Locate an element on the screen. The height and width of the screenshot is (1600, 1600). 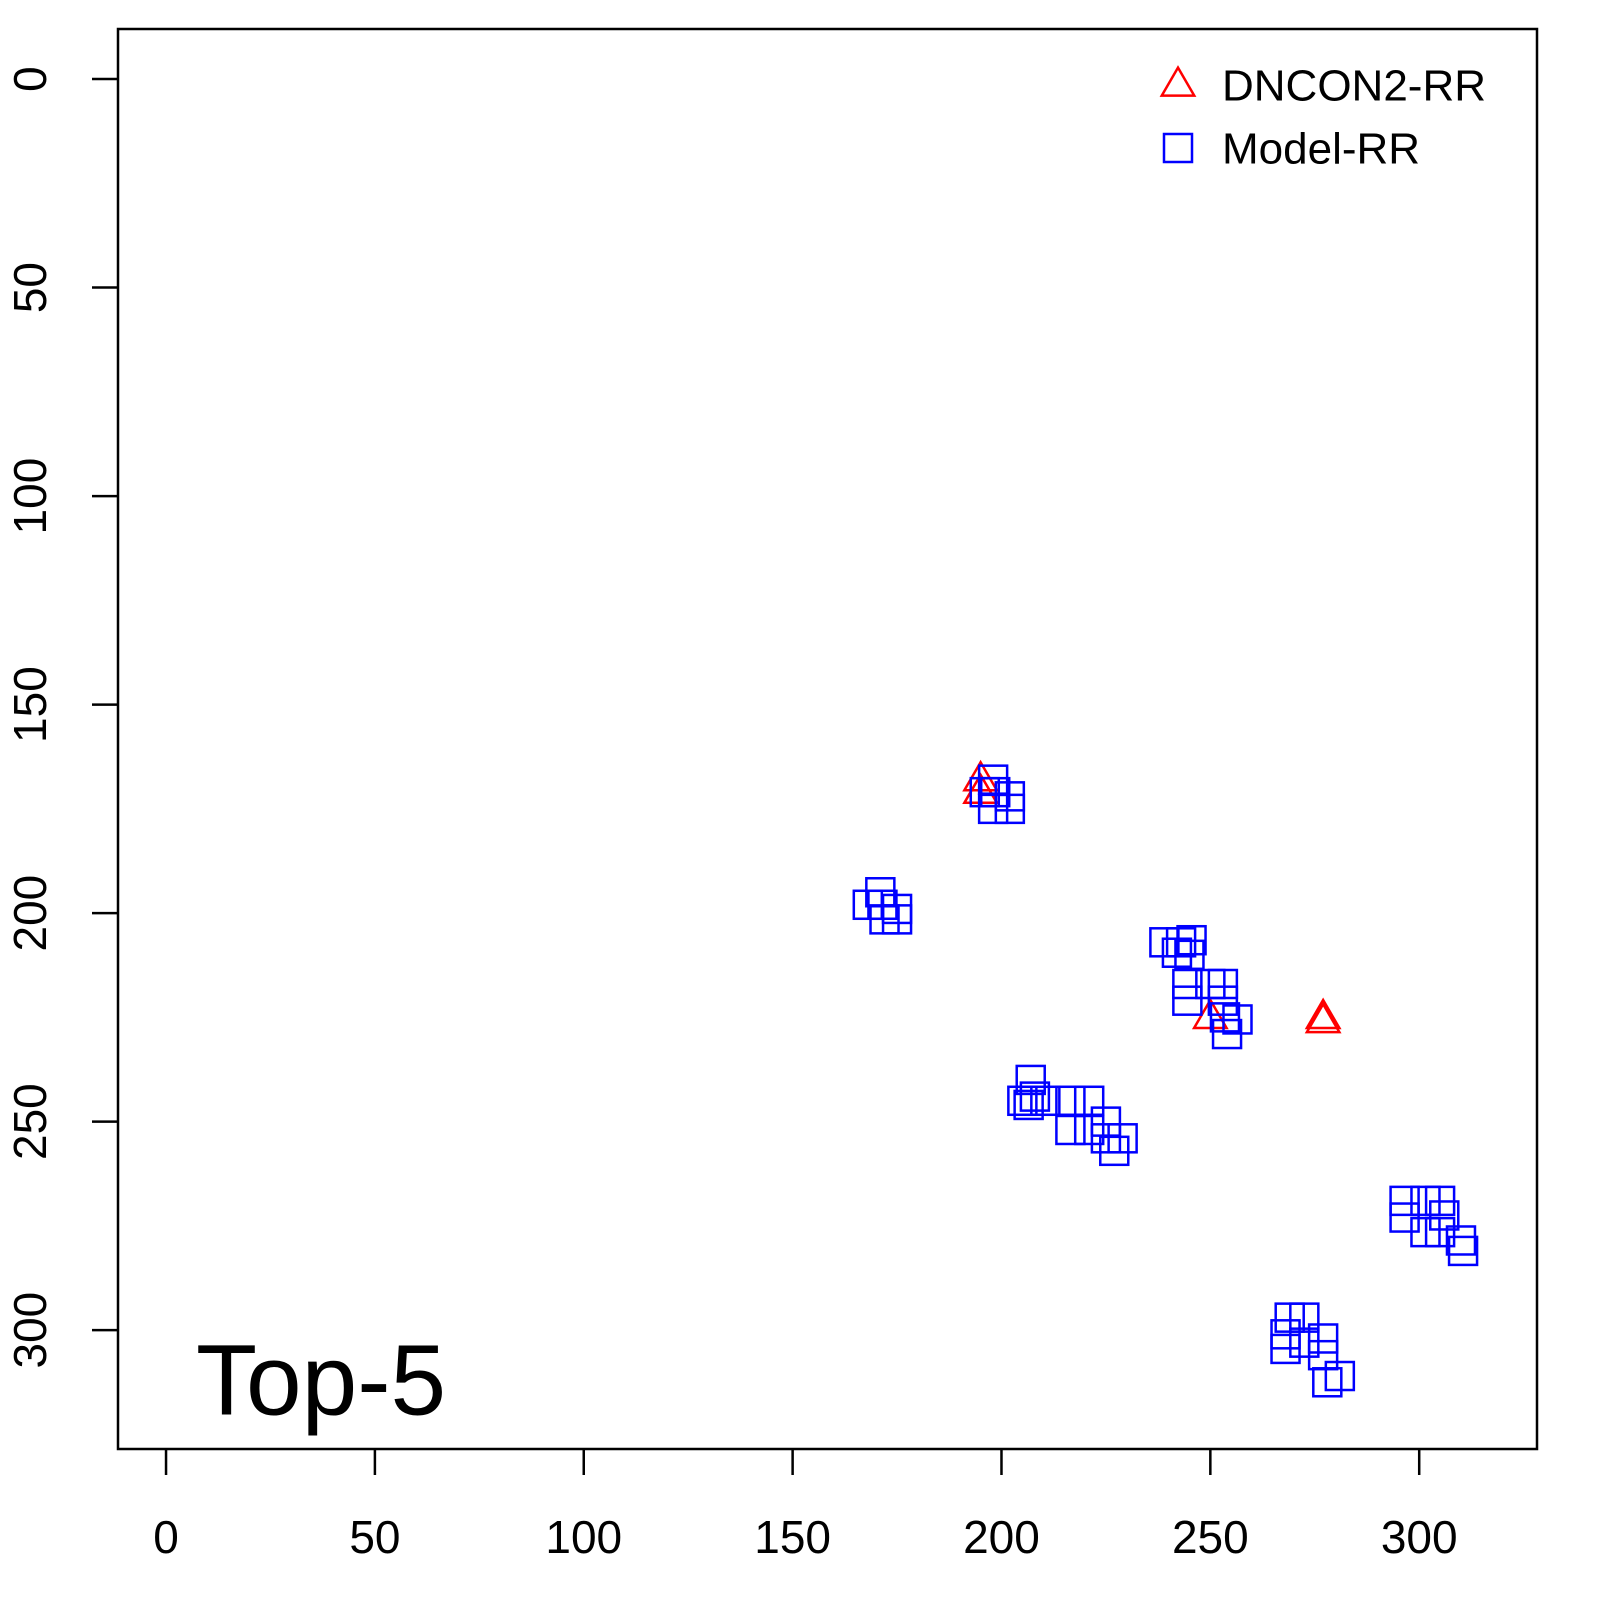
y-tick-label: 200 is located at coordinates (30, 913).